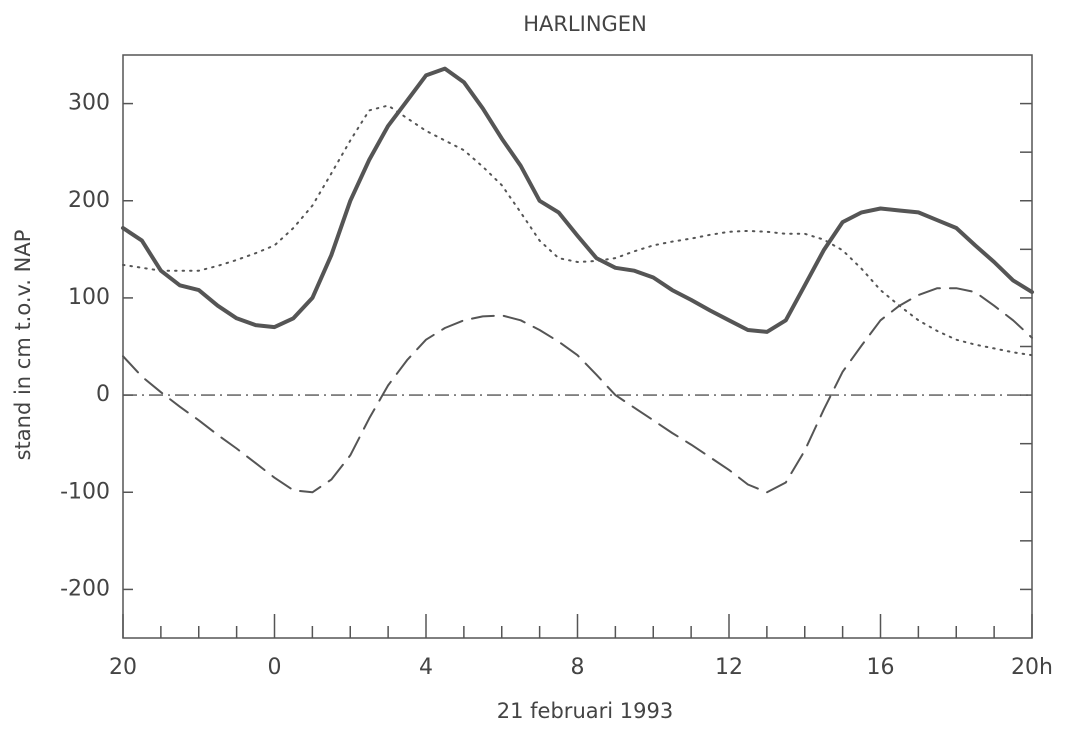 The height and width of the screenshot is (731, 1067). What do you see at coordinates (89, 103) in the screenshot?
I see `y-tick-label: 300` at bounding box center [89, 103].